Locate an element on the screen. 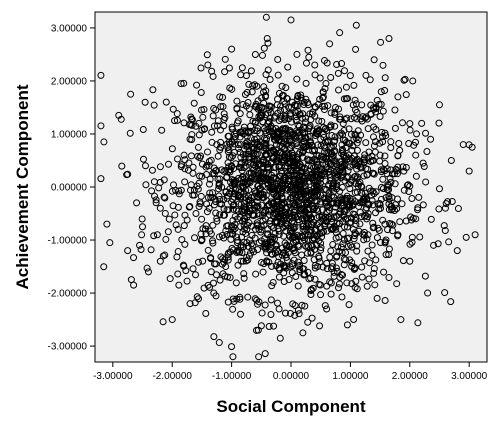 Image resolution: width=498 pixels, height=430 pixels. x-axis-title: Social Component is located at coordinates (291, 406).